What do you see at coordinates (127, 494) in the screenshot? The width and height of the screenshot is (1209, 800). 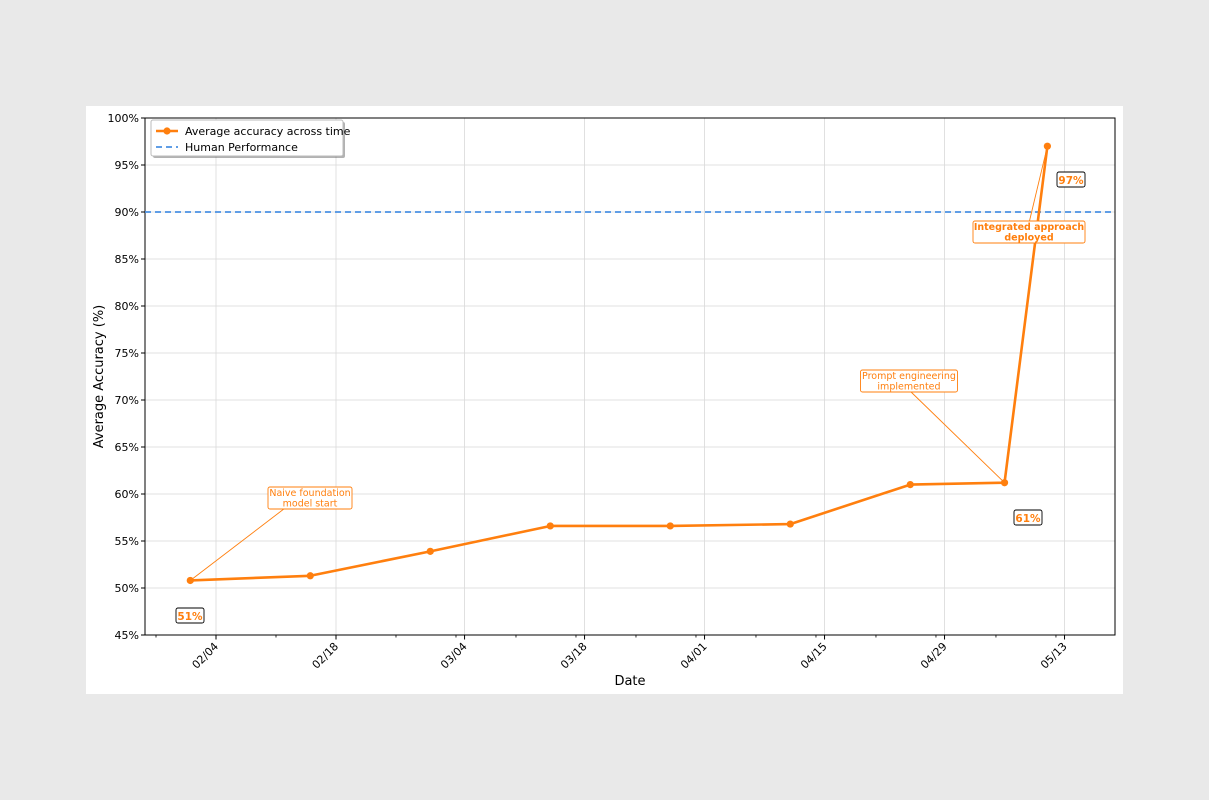 I see `y-tick-label: 60%` at bounding box center [127, 494].